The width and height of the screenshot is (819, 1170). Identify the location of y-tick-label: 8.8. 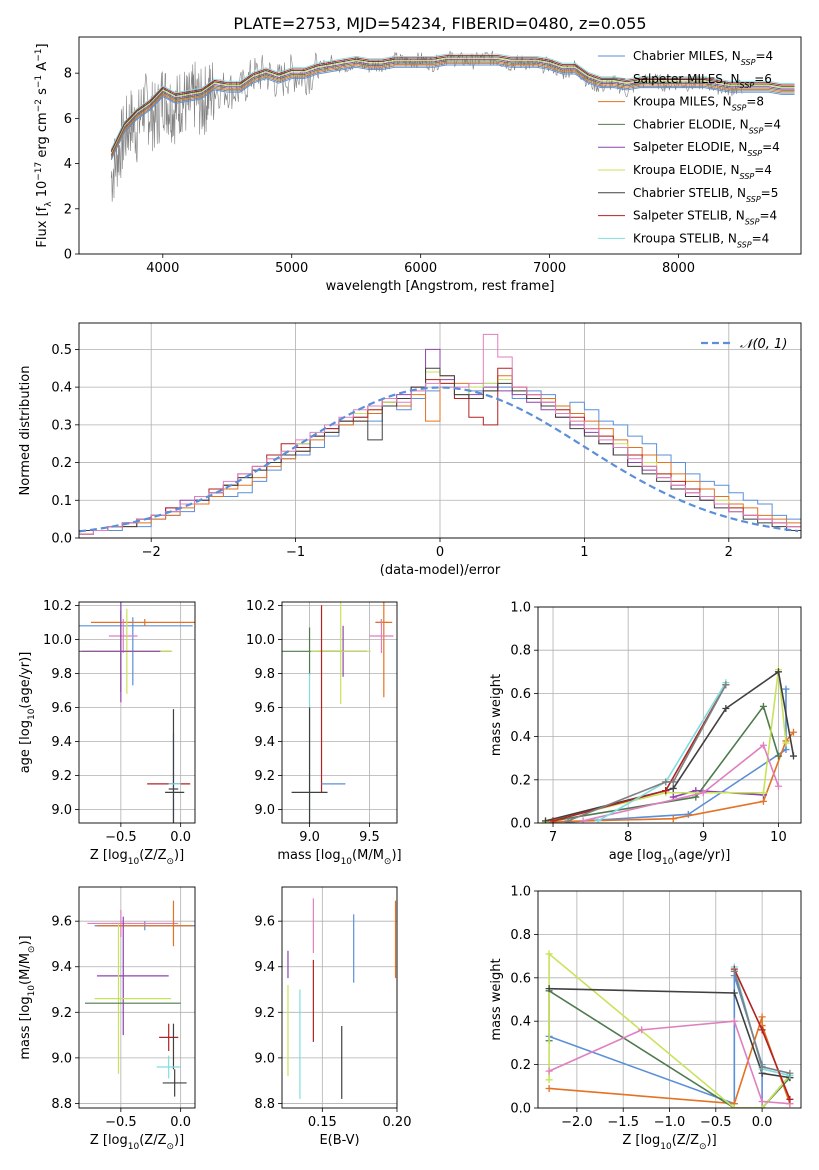
(61, 1104).